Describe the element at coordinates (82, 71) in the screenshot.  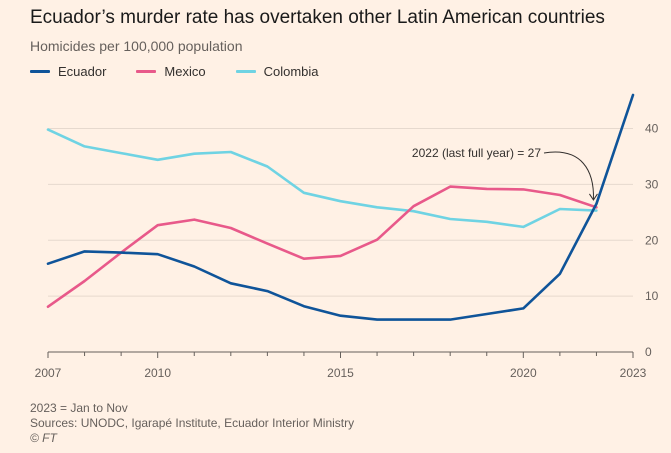
I see `legend-label-ecuador: Ecuador` at that location.